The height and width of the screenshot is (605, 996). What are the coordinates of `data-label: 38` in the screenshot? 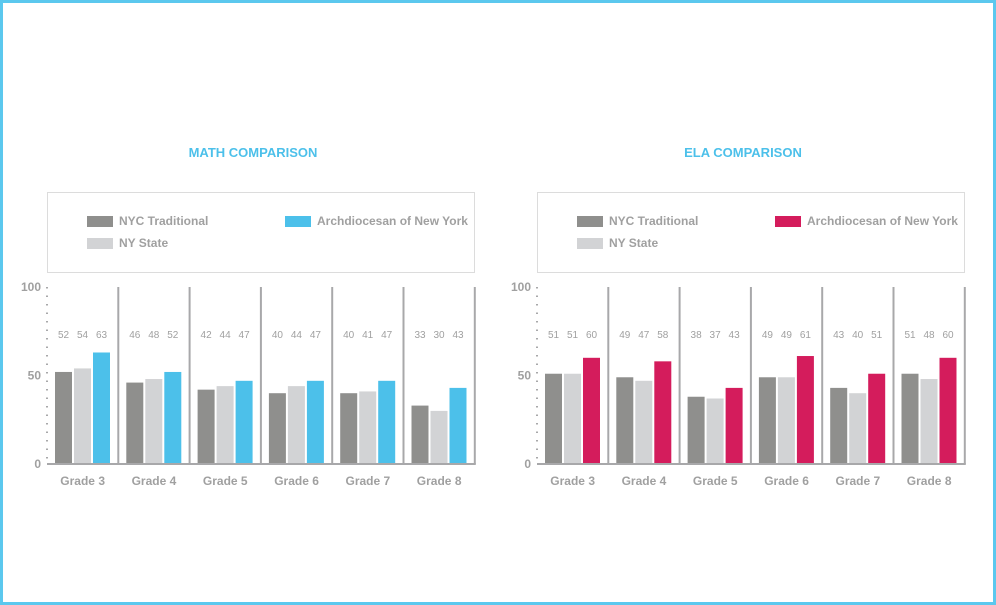 It's located at (697, 335).